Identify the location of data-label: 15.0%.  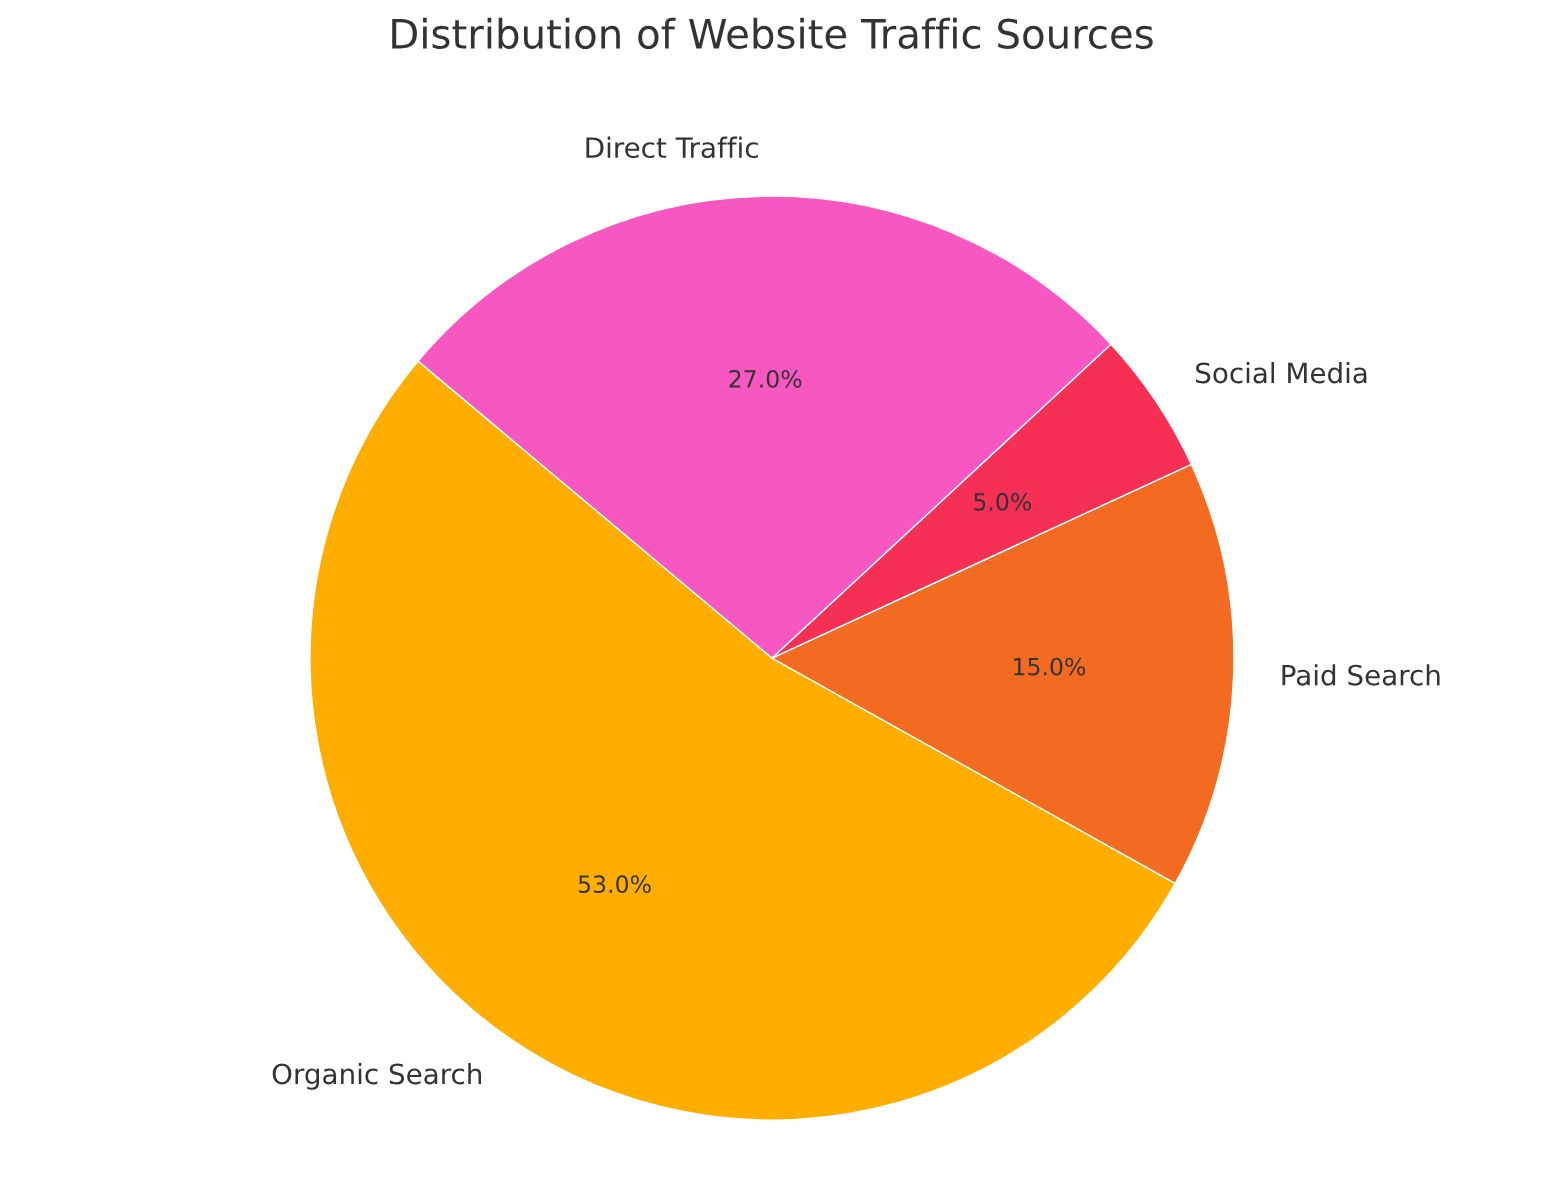
(1050, 666).